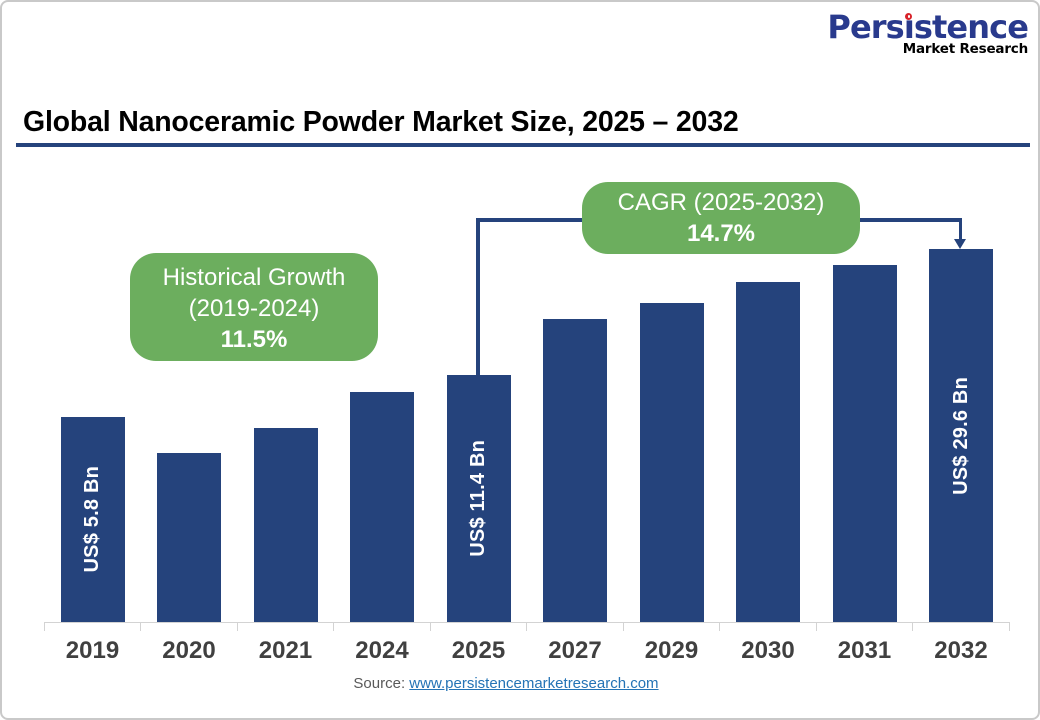 Image resolution: width=1040 pixels, height=720 pixels. Describe the element at coordinates (575, 650) in the screenshot. I see `x-axis-label-2027: 2027` at that location.